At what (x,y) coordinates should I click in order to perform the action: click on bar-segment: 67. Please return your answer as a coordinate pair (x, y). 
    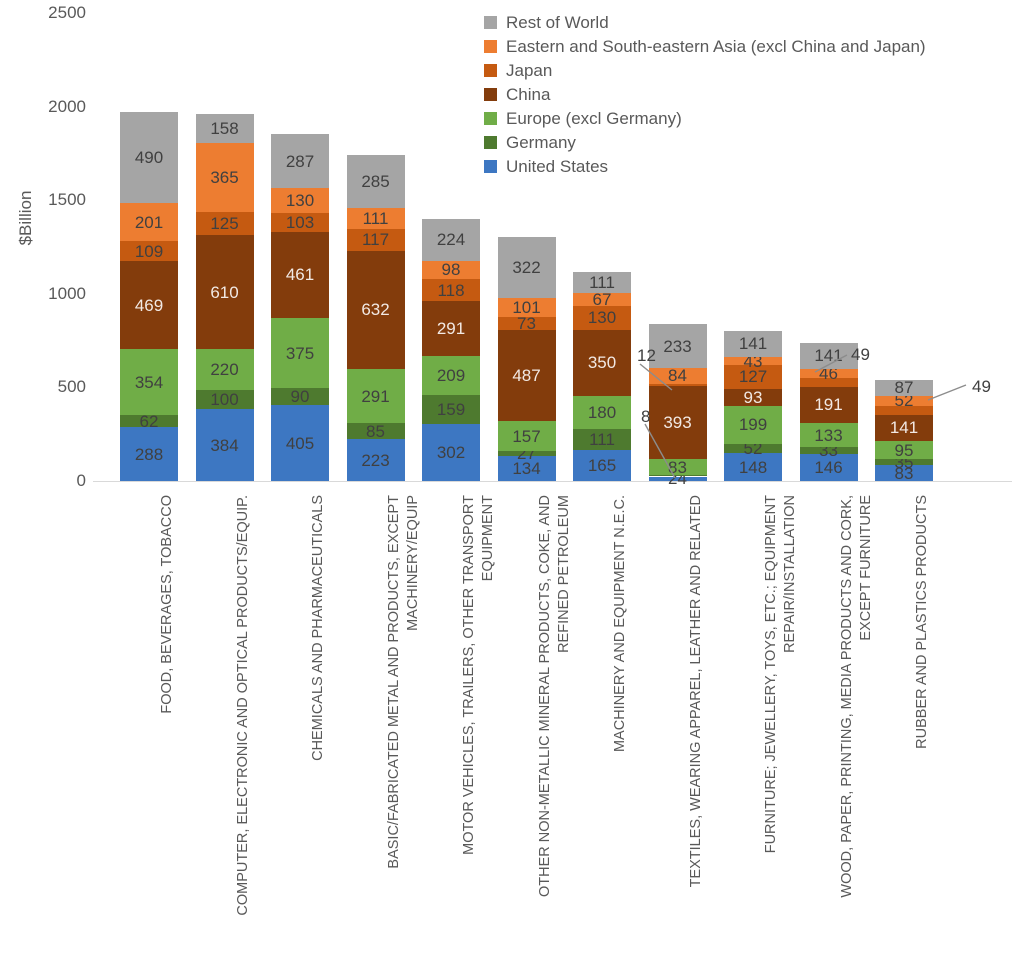
    Looking at the image, I should click on (602, 299).